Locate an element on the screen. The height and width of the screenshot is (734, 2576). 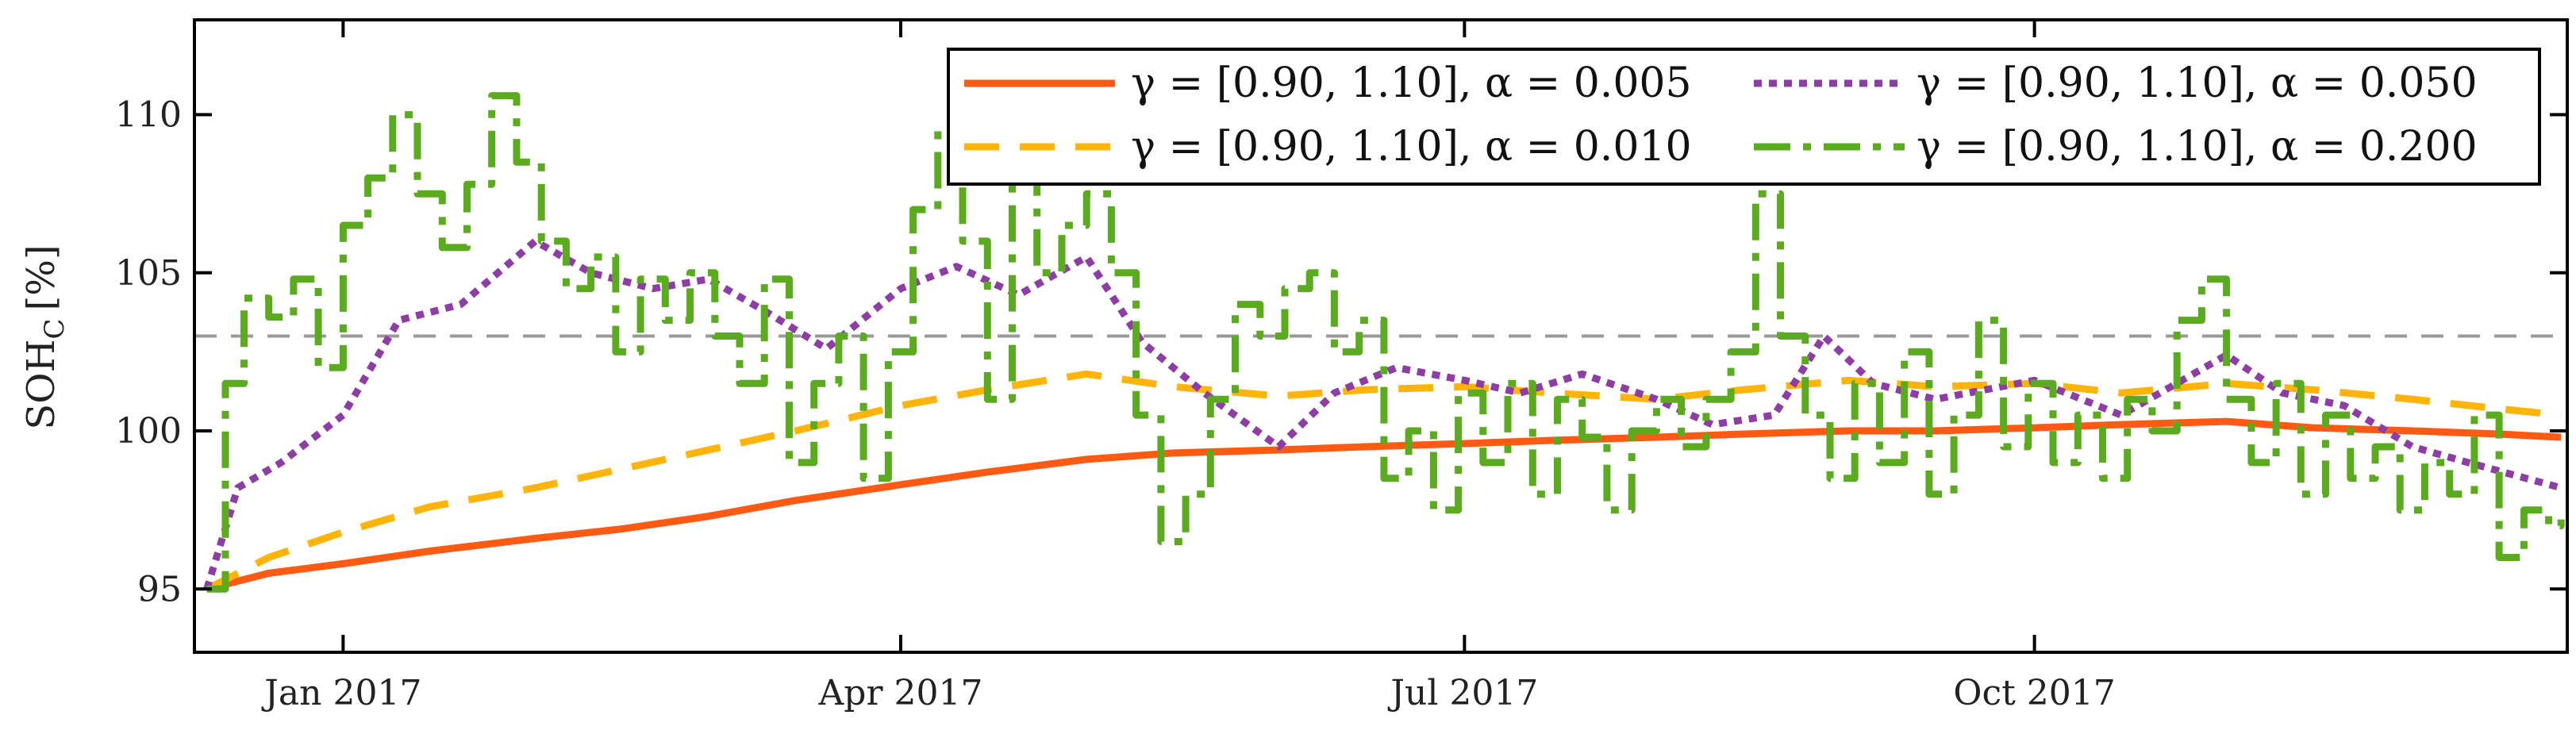
y-tick-label: 105 is located at coordinates (148, 273).